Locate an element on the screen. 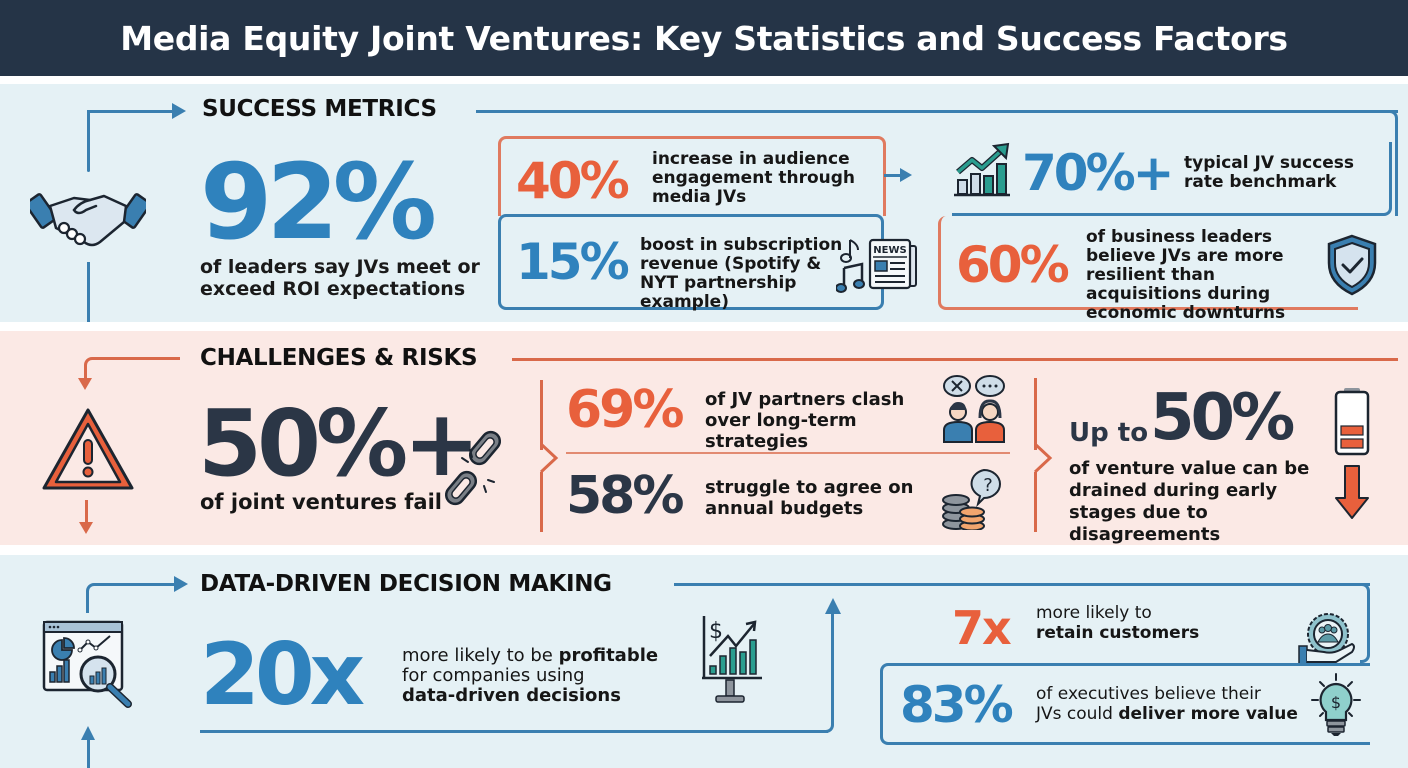 This screenshot has width=1408, height=768. broken-chain-icon is located at coordinates (475, 468).